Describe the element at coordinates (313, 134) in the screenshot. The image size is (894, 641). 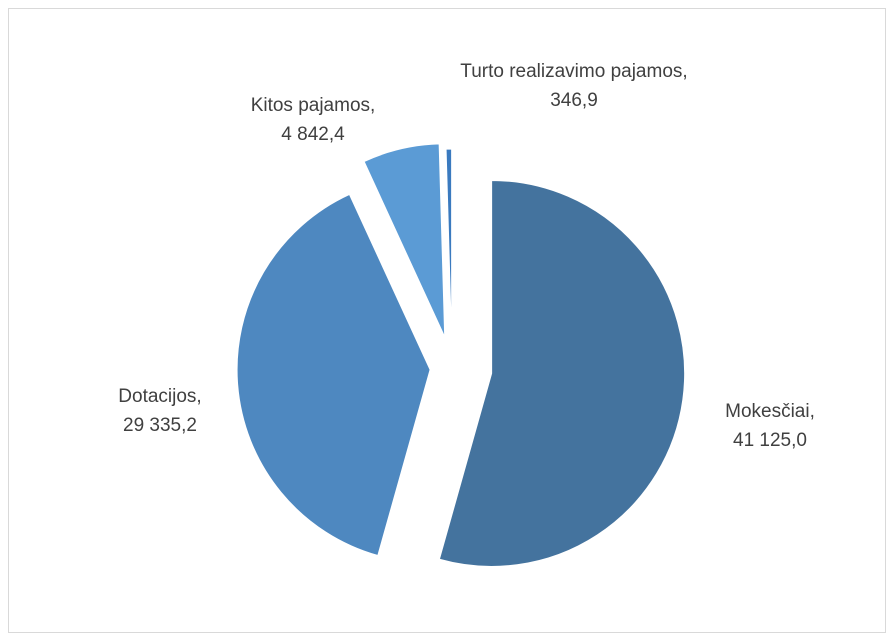
I see `value-label: 4 842,4` at that location.